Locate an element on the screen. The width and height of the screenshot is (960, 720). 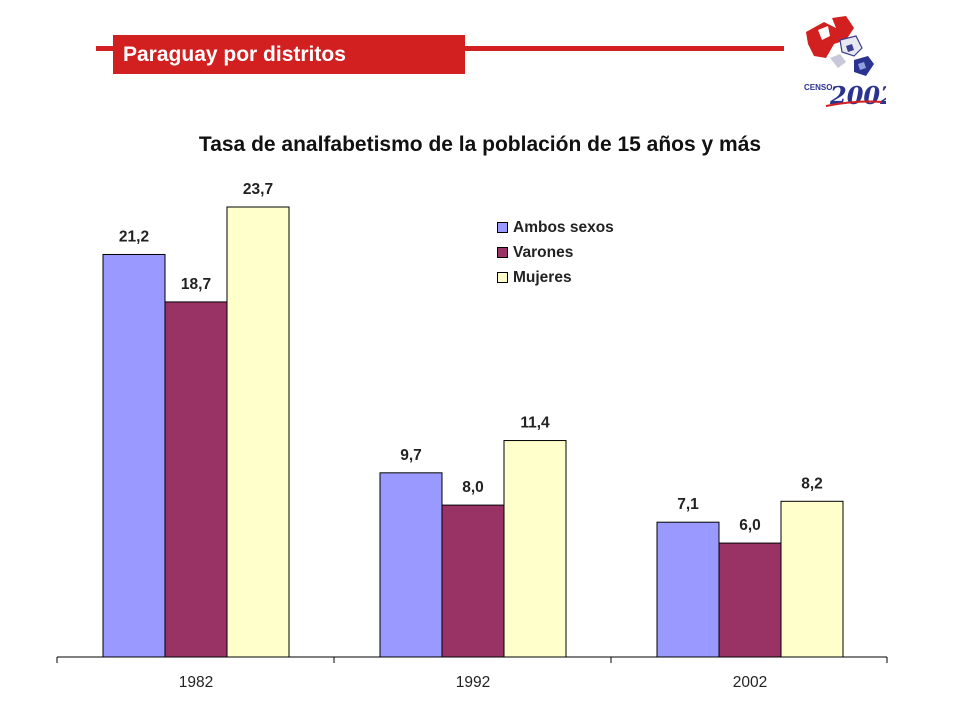
legend-swatch-ambos-sexos is located at coordinates (502, 227).